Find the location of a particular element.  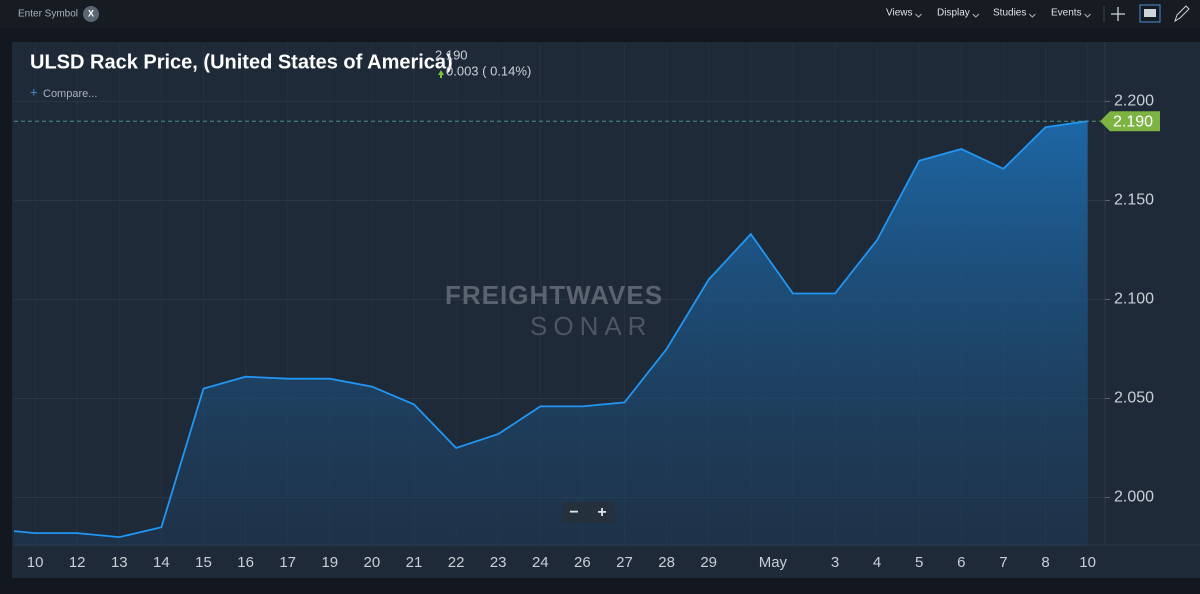

chat-icon is located at coordinates (1150, 13).